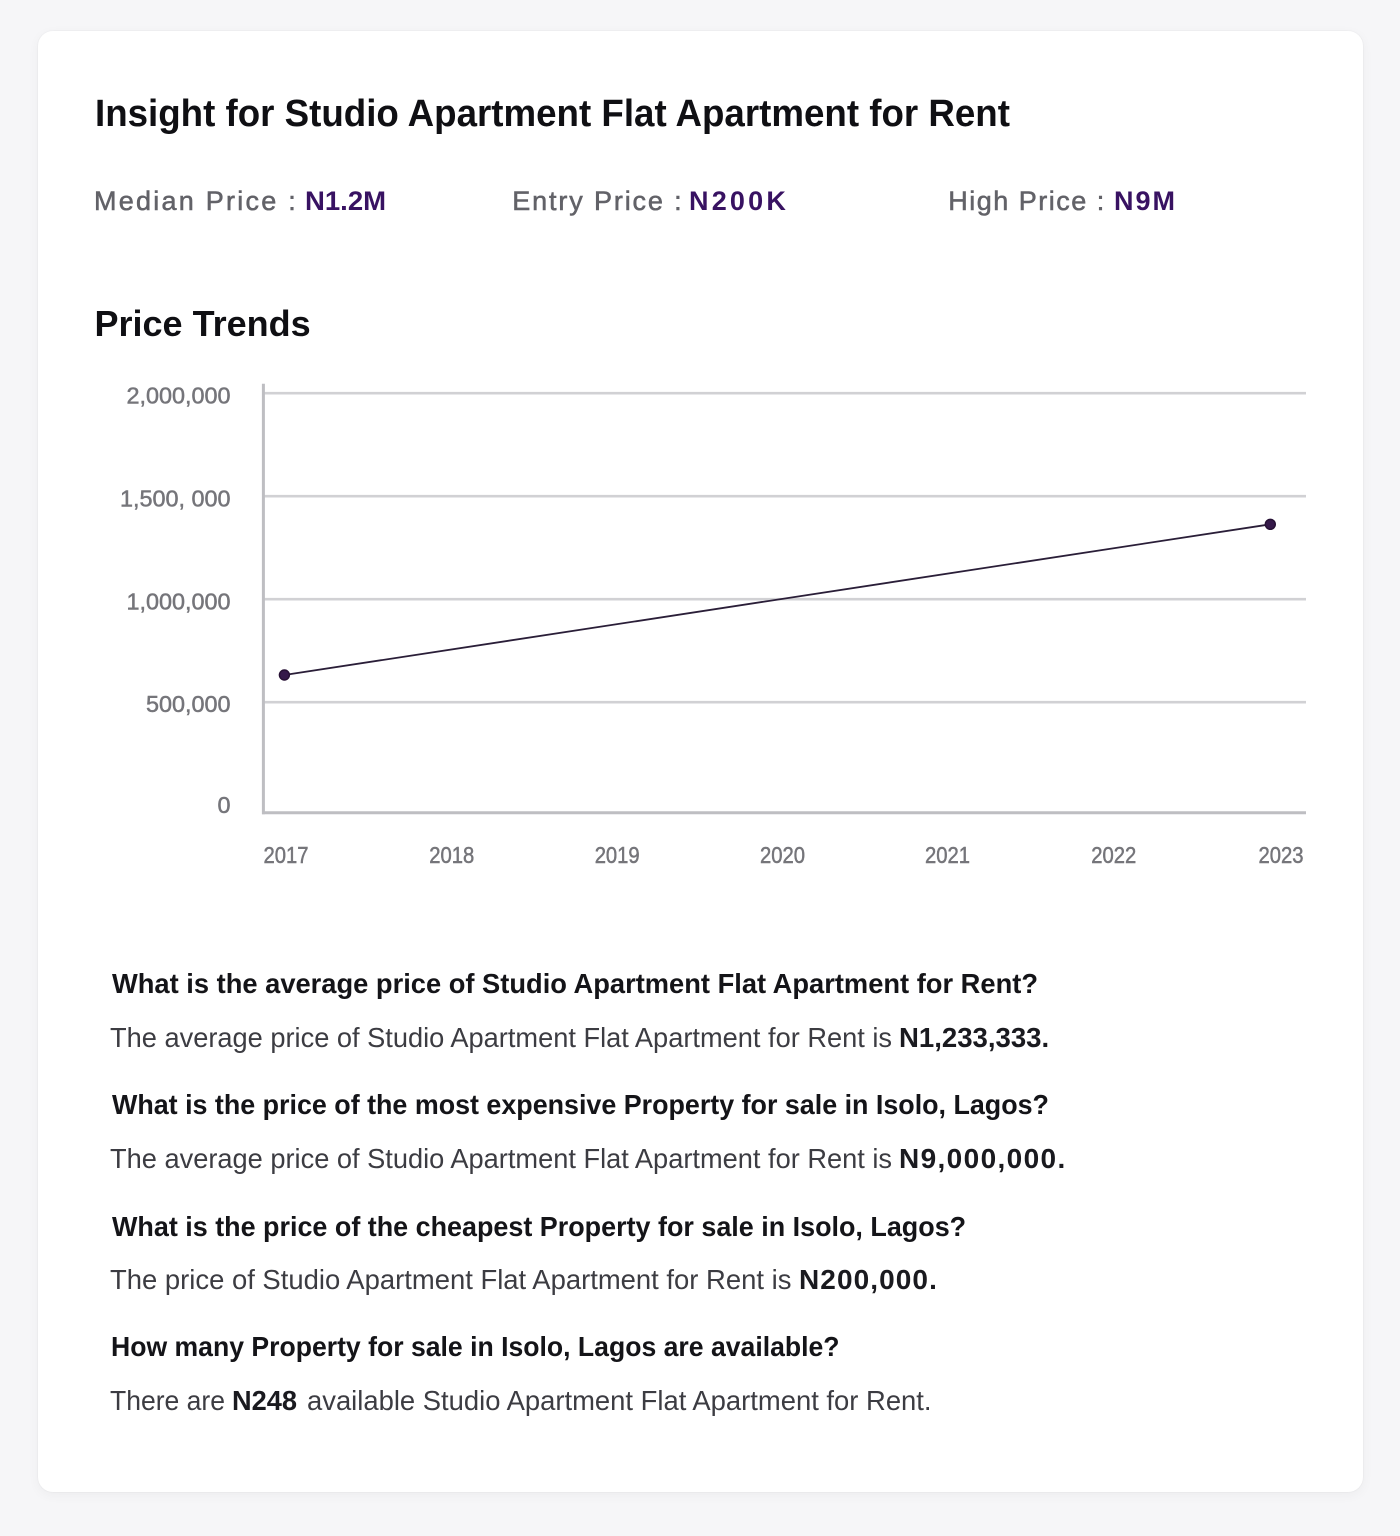 The height and width of the screenshot is (1536, 1400). What do you see at coordinates (178, 396) in the screenshot?
I see `svg-text: 2,000,000` at bounding box center [178, 396].